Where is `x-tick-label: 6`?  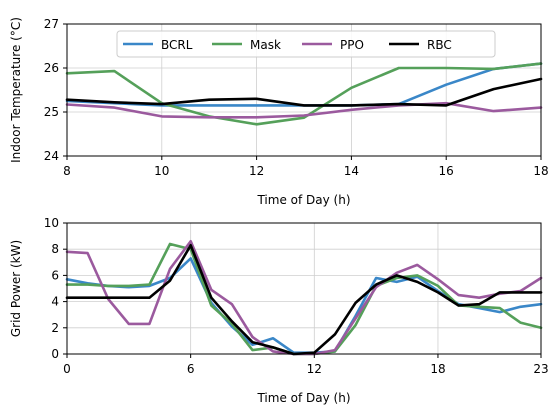 x-tick-label: 6 is located at coordinates (191, 369).